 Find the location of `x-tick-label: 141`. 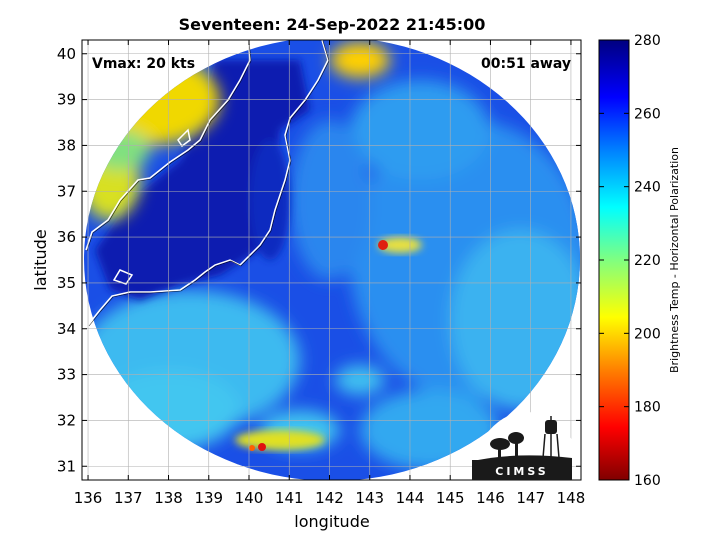

x-tick-label: 141 is located at coordinates (289, 498).